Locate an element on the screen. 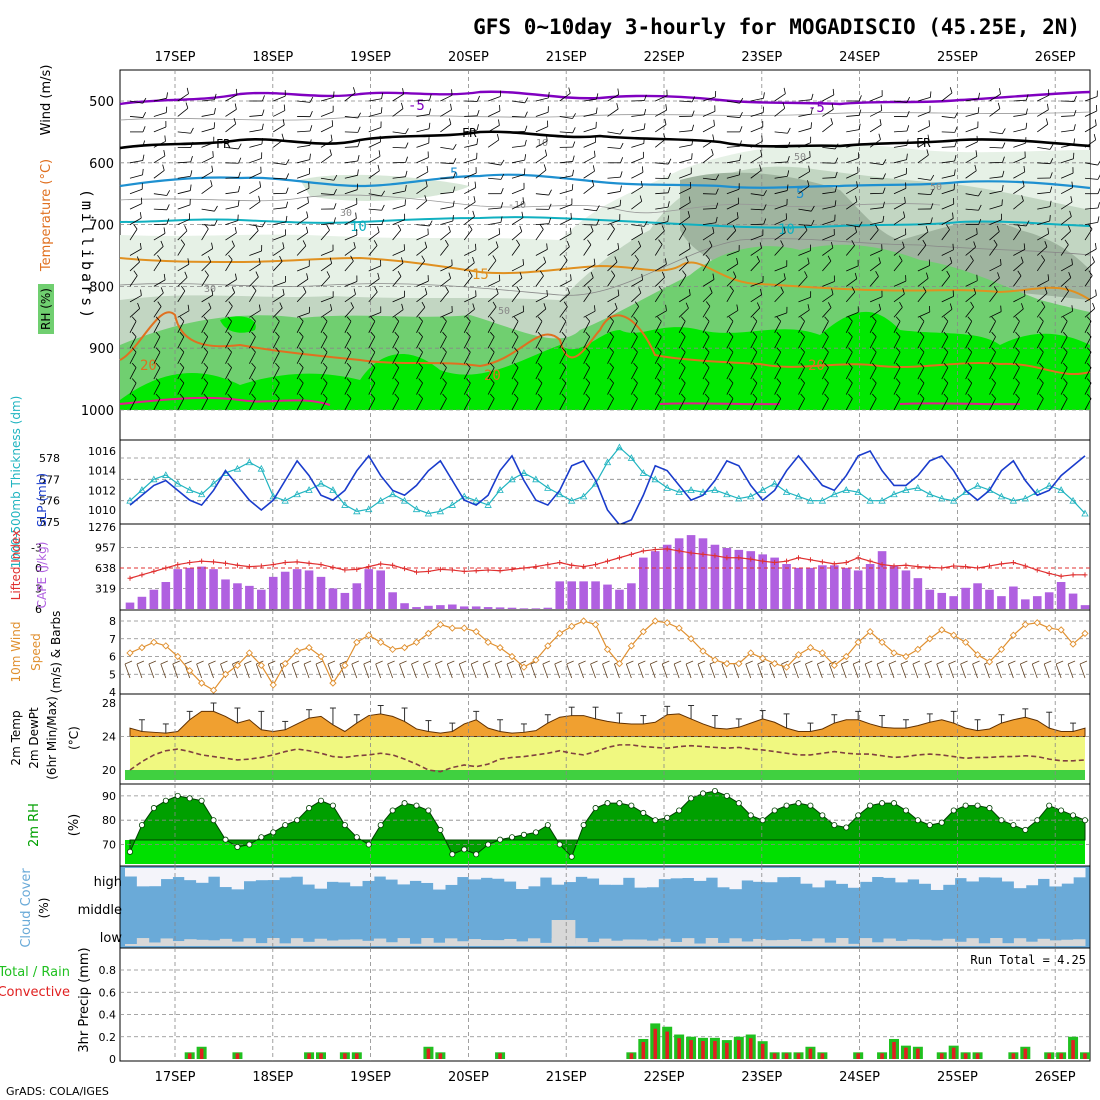 Image resolution: width=1100 pixels, height=1100 pixels. precip-convective-bar is located at coordinates (798, 1056).